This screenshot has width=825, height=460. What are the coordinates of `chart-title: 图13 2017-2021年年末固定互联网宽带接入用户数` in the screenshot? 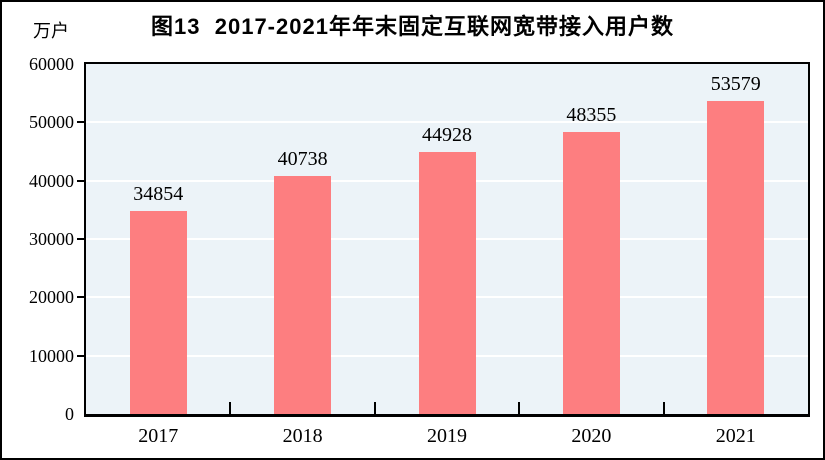 It's located at (412, 26).